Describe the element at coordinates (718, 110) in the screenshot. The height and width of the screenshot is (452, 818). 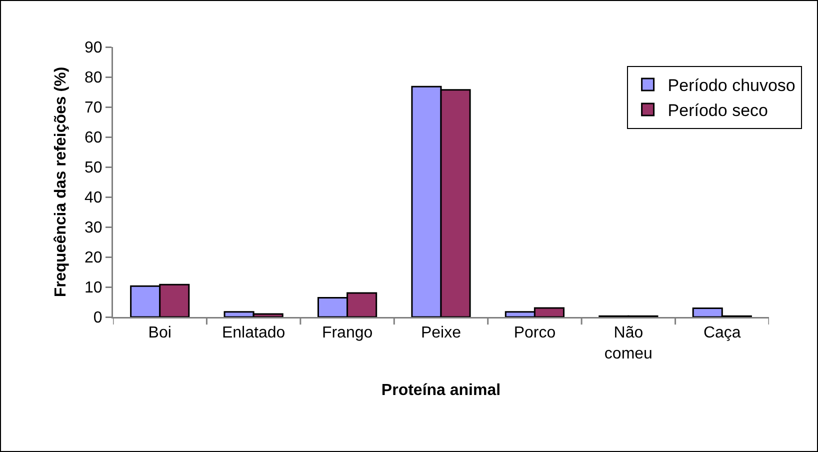
I see `legend-label: Período seco` at that location.